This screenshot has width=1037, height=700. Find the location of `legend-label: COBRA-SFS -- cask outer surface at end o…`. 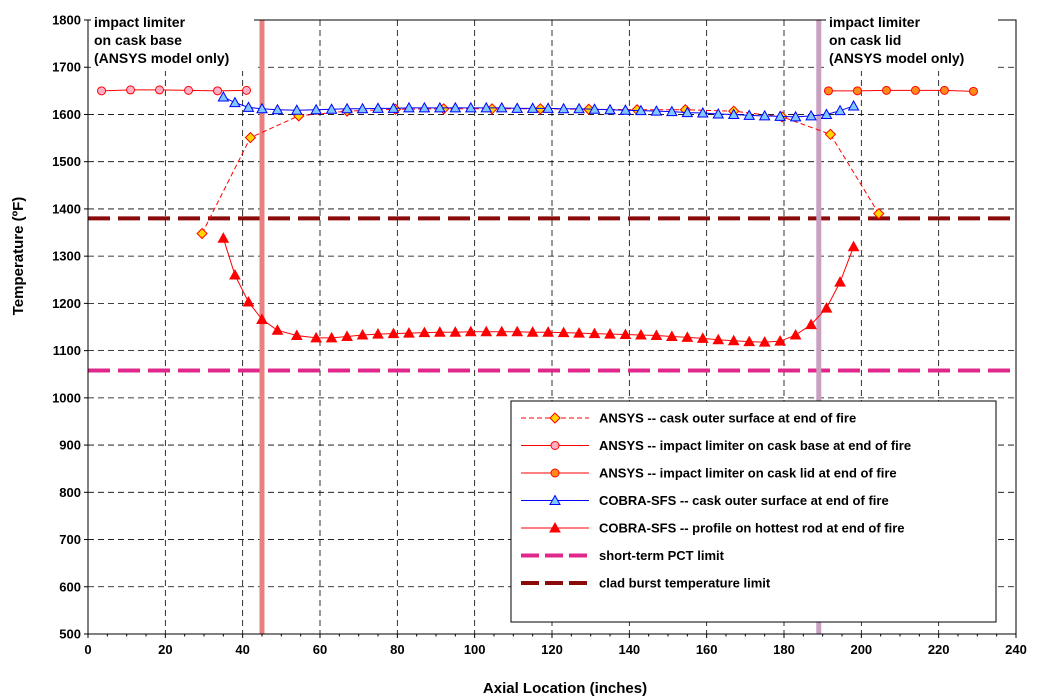

legend-label: COBRA-SFS -- cask outer surface at end o… is located at coordinates (744, 500).